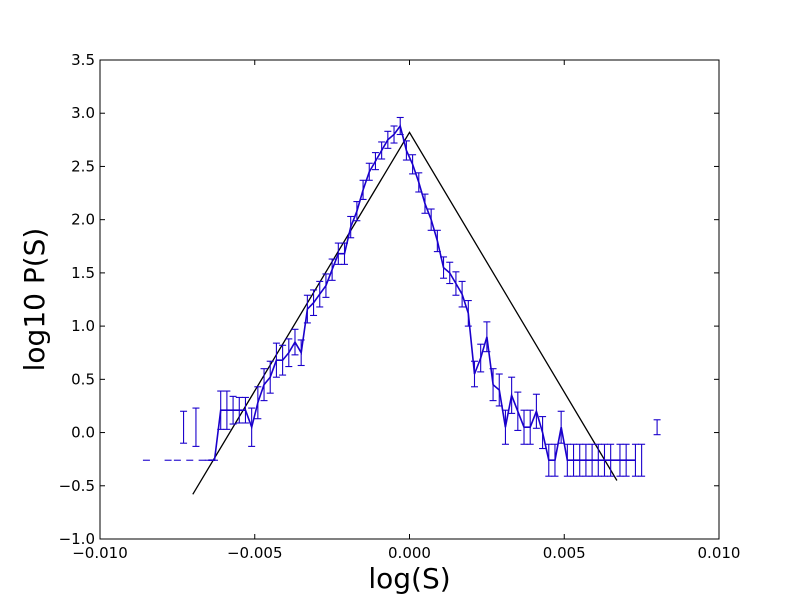 The height and width of the screenshot is (600, 800). What do you see at coordinates (100, 553) in the screenshot?
I see `x-tick-label: −0.010` at bounding box center [100, 553].